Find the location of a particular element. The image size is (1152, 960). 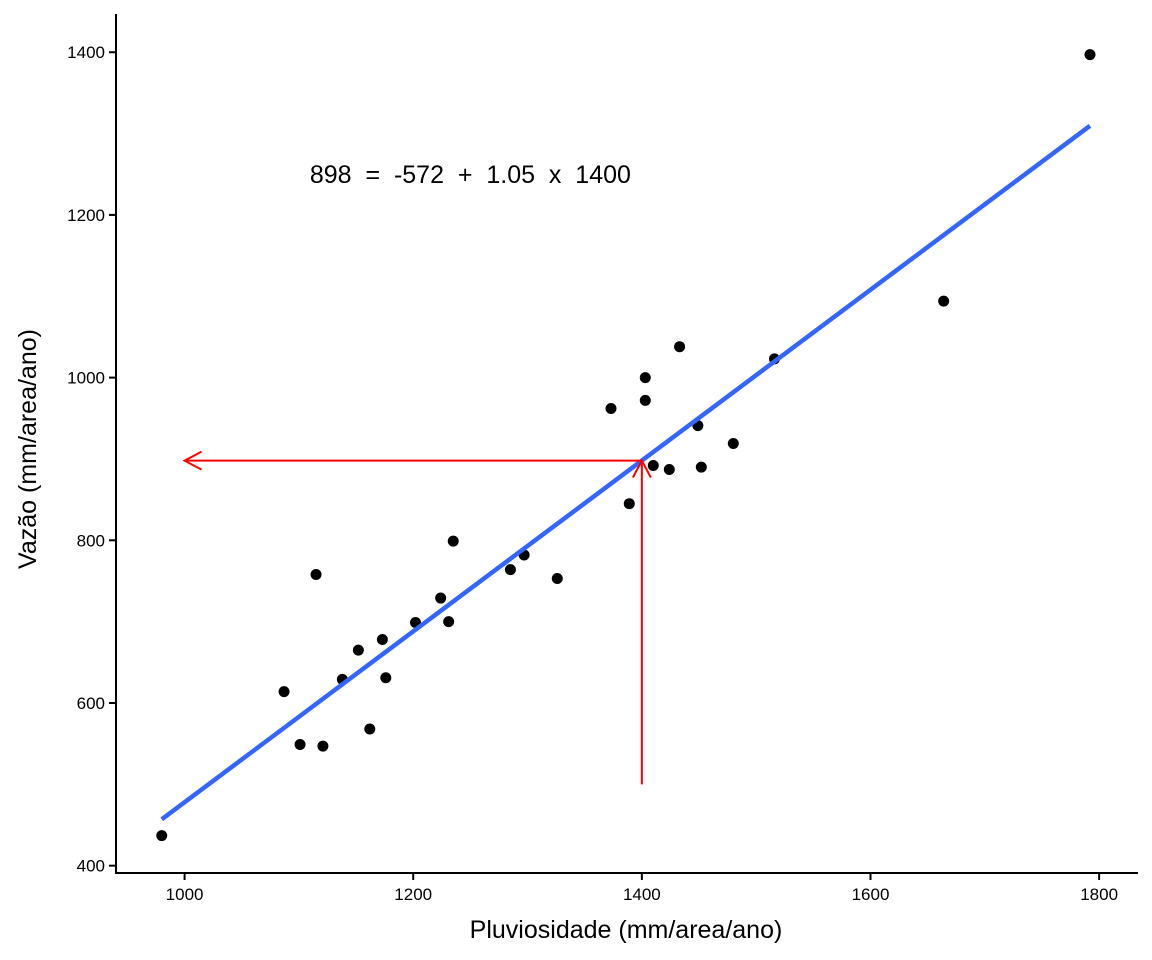

y-tick-label: 600 is located at coordinates (91, 703).